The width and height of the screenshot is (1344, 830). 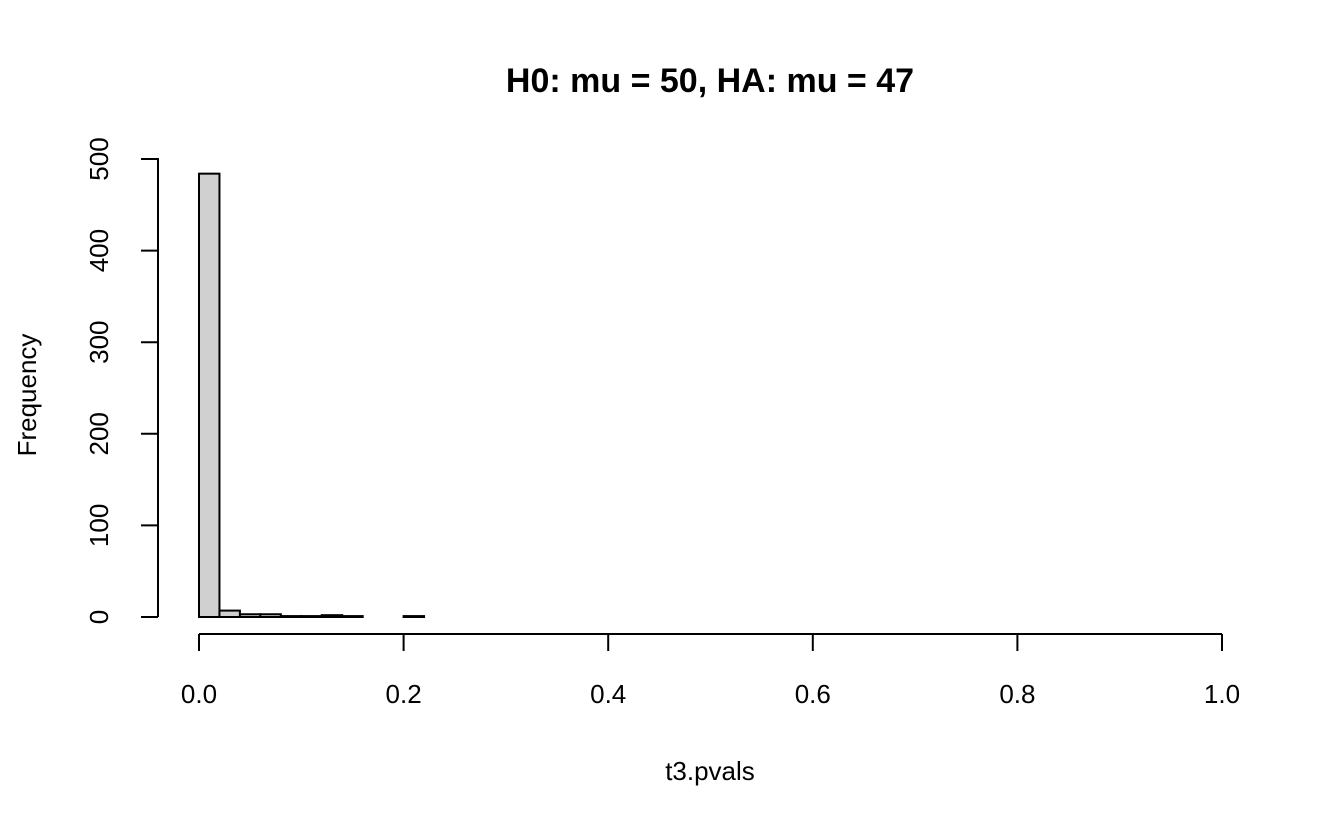 What do you see at coordinates (710, 771) in the screenshot?
I see `x-axis-label: t3.pvals` at bounding box center [710, 771].